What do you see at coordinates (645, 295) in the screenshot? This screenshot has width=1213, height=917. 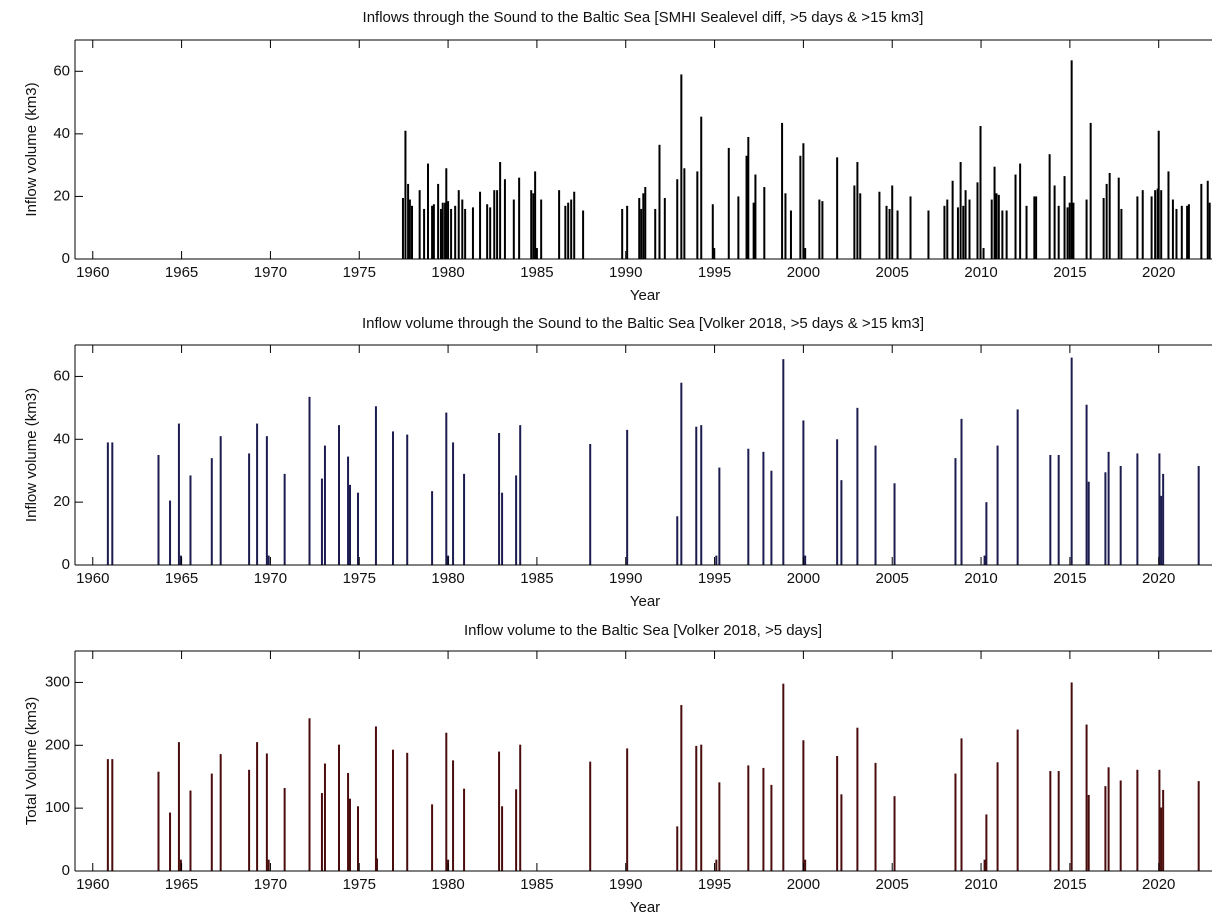 I see `x-axis-label: Year` at bounding box center [645, 295].